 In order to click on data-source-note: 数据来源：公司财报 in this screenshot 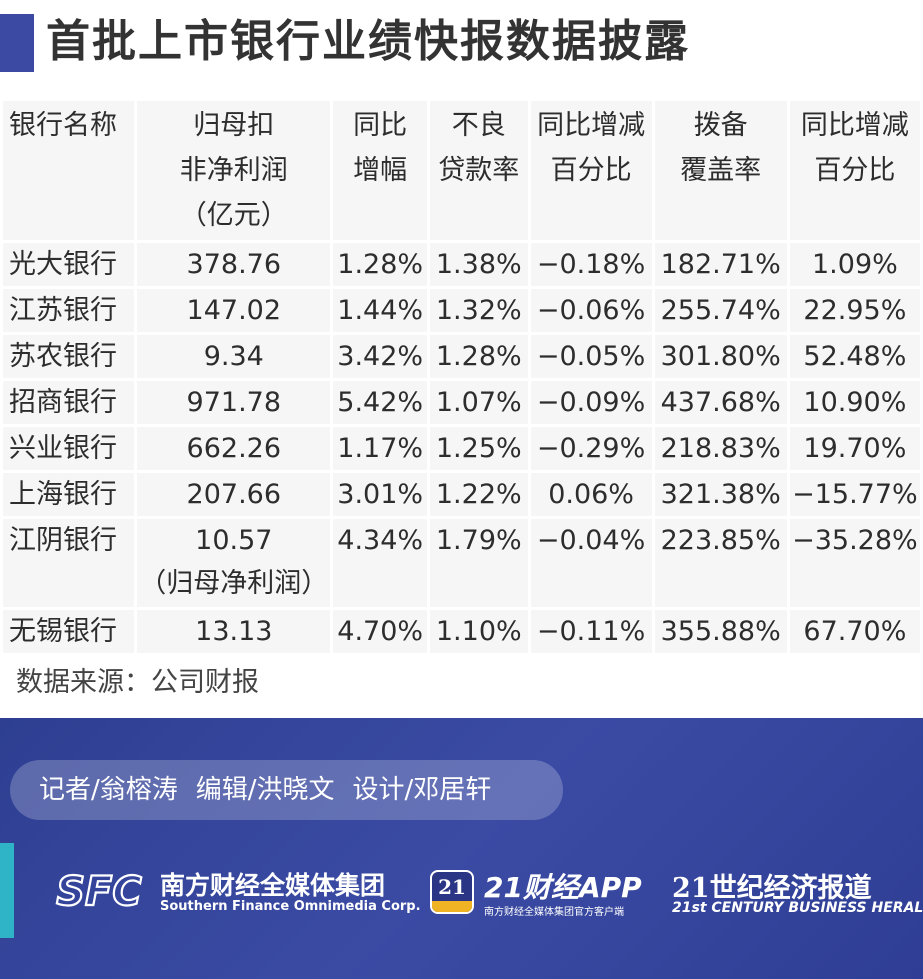, I will do `click(137, 682)`.